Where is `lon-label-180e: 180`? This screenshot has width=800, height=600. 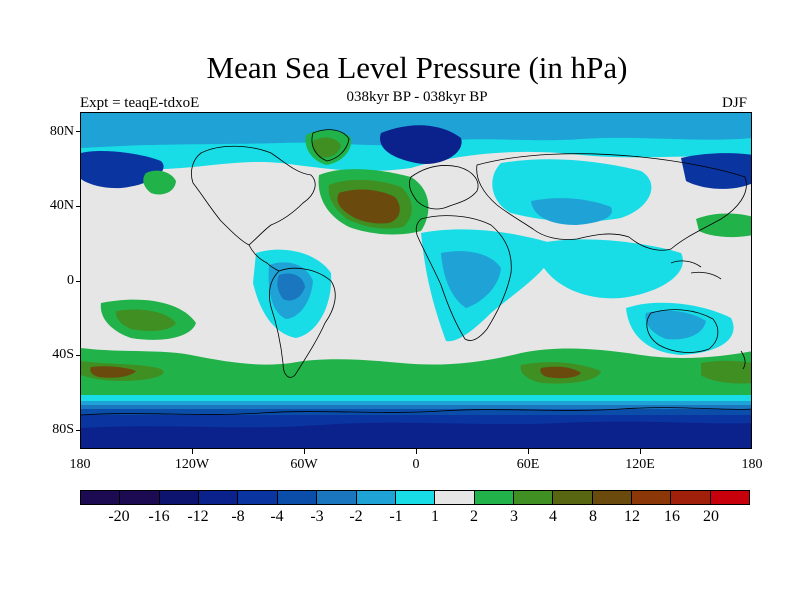 lon-label-180e: 180 is located at coordinates (752, 464).